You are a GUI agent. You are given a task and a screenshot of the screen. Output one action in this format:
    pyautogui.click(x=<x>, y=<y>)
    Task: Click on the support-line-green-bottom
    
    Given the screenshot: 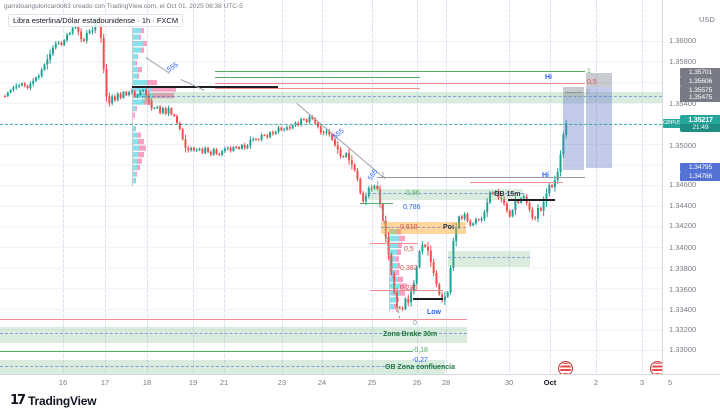 What is the action you would take?
    pyautogui.click(x=206, y=351)
    